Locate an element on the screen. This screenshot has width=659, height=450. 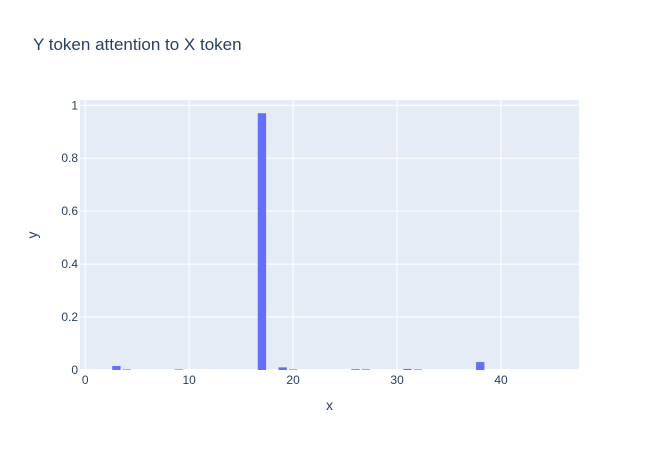
y-tick-label: 0.2 is located at coordinates (69, 317).